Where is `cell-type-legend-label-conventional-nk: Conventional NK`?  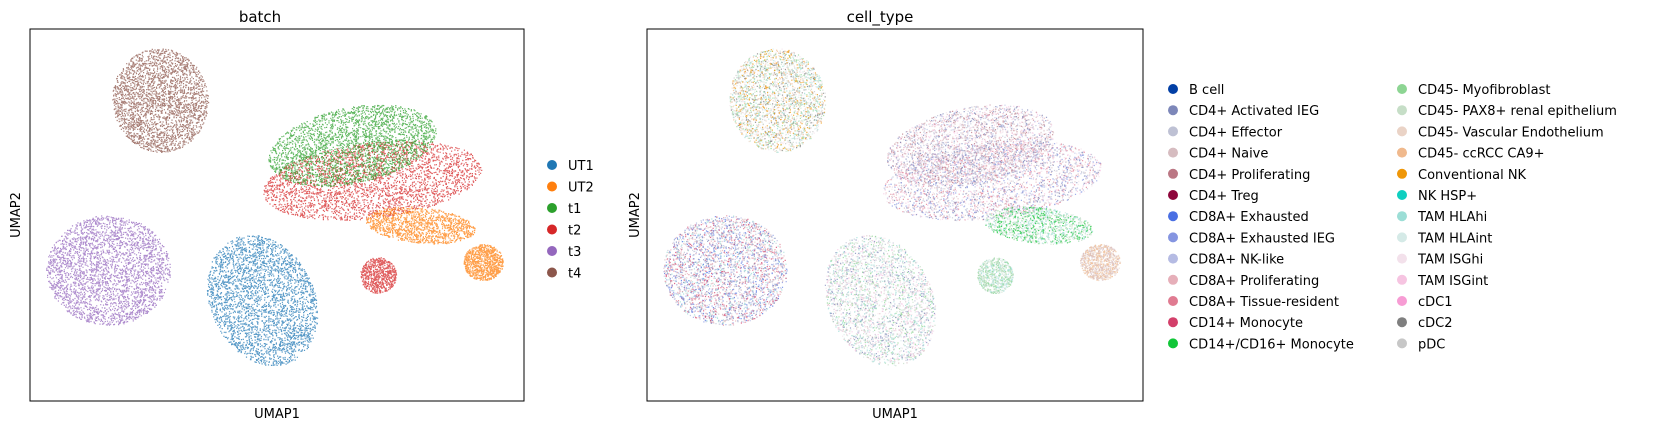
cell-type-legend-label-conventional-nk: Conventional NK is located at coordinates (1472, 175).